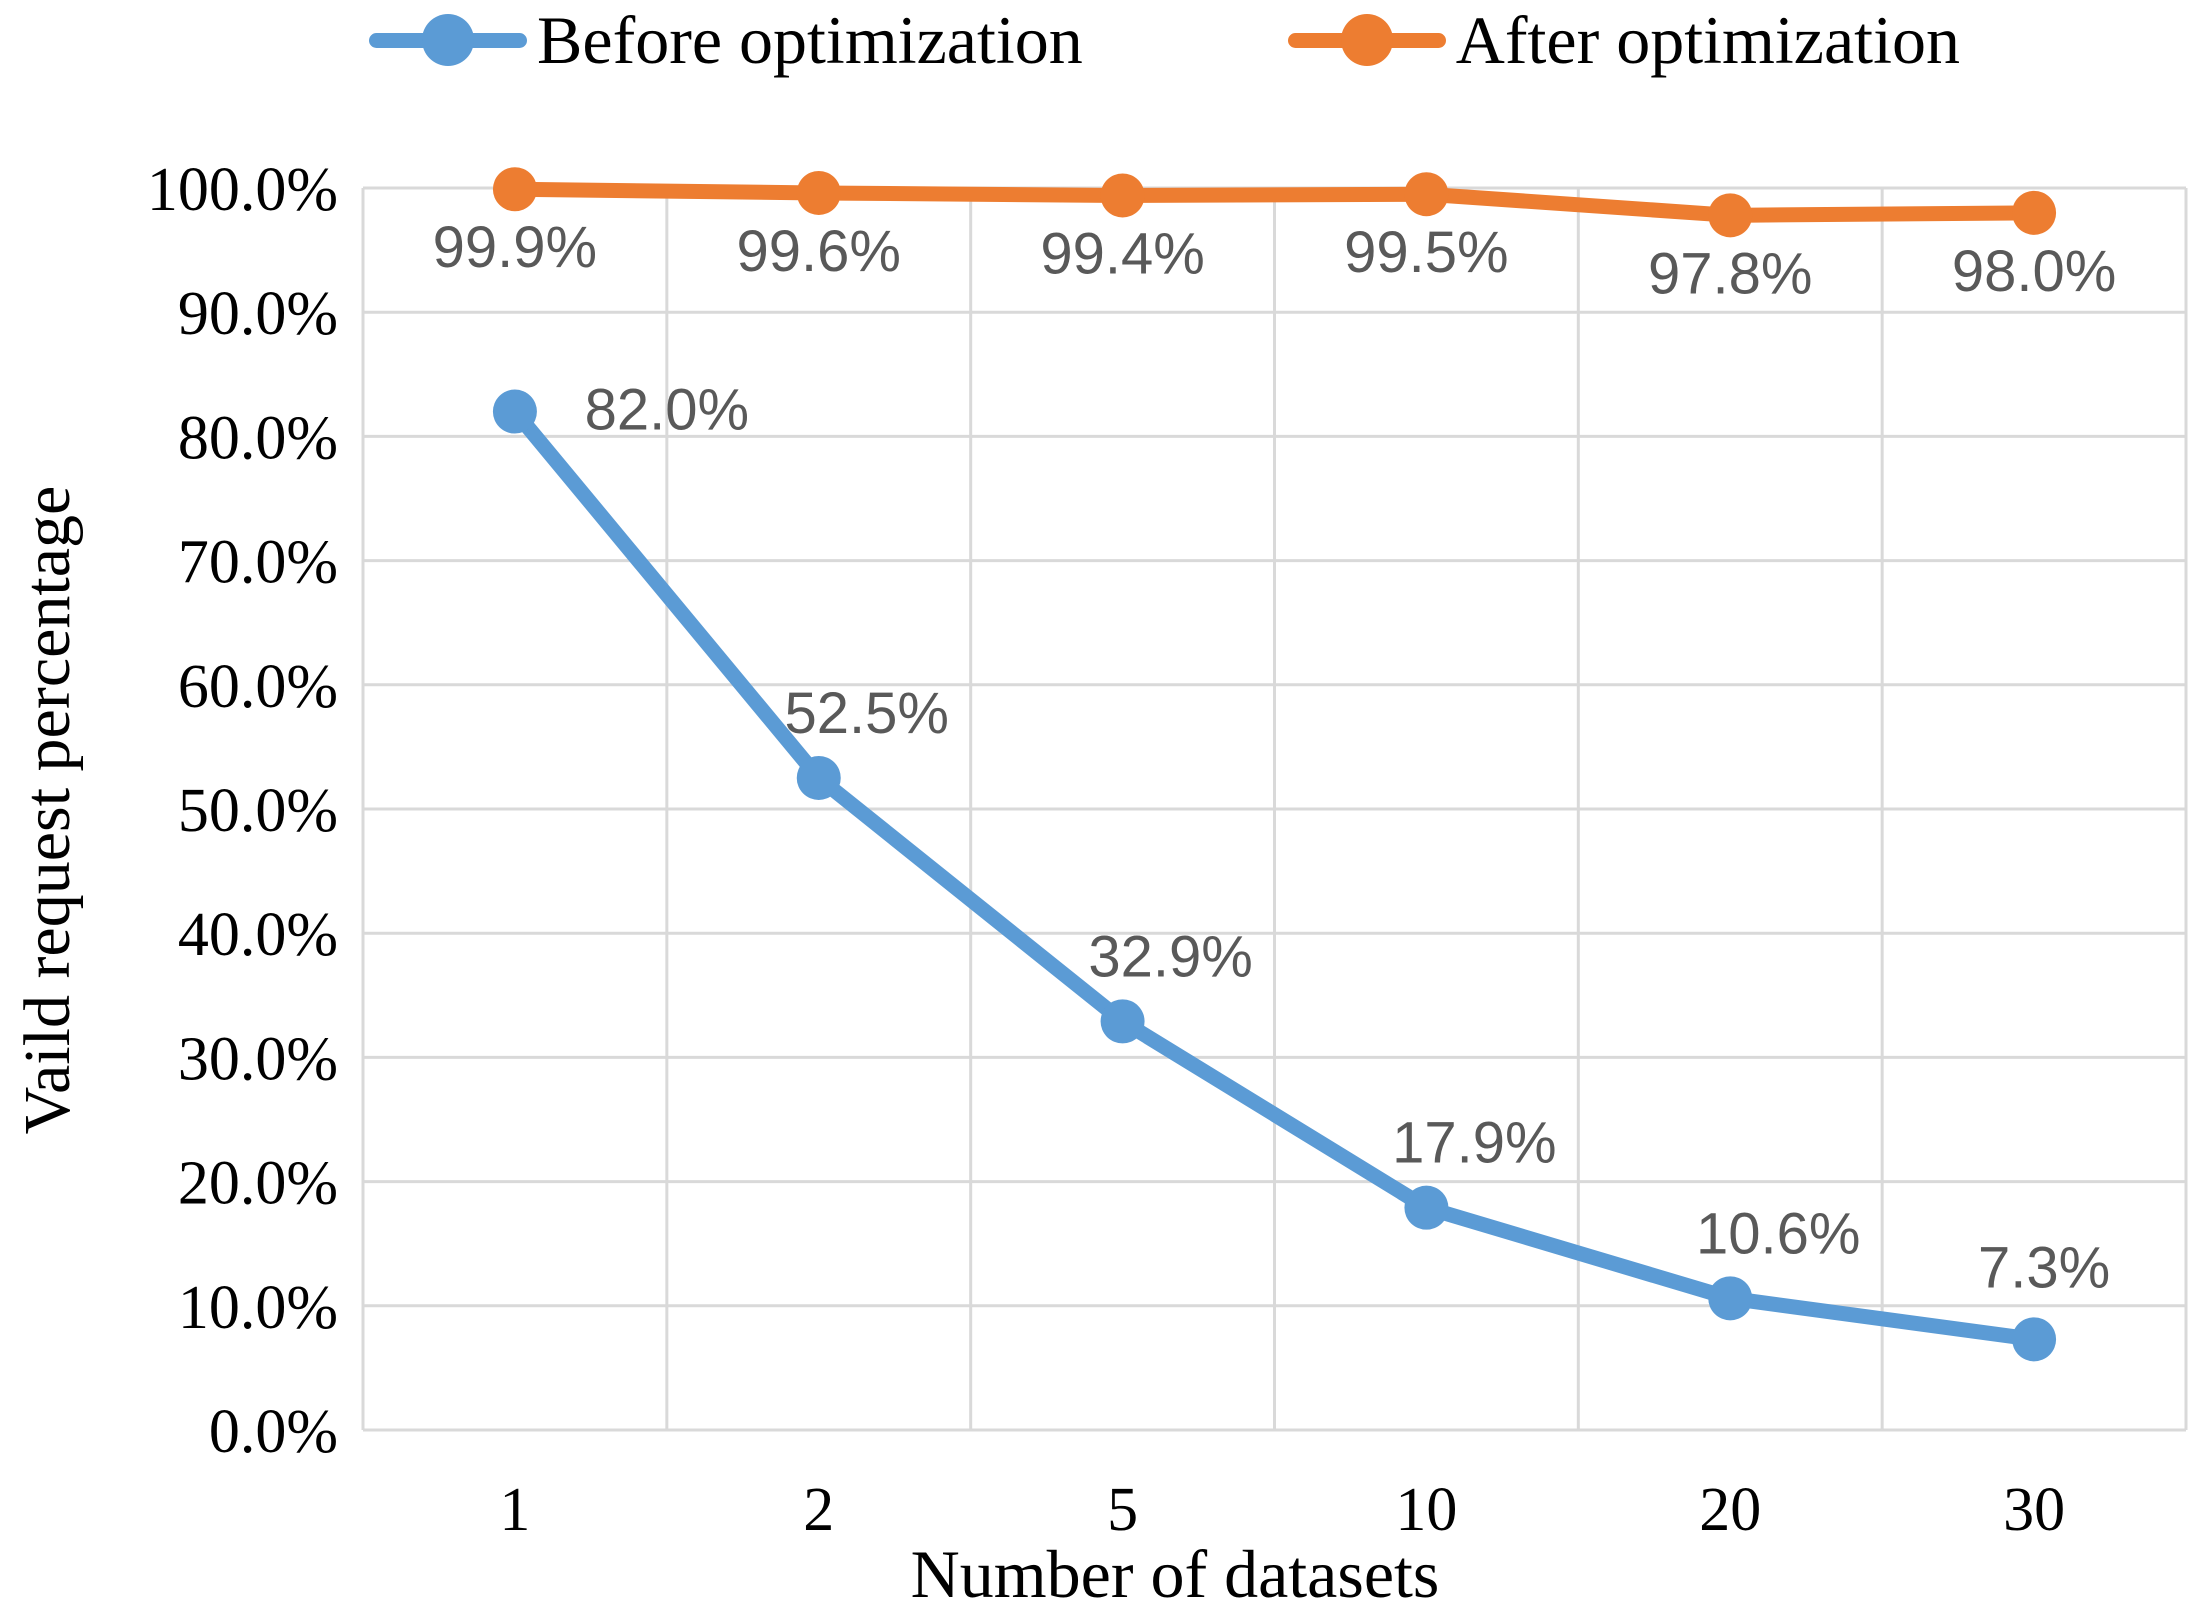 This screenshot has height=1614, width=2189. Describe the element at coordinates (1730, 1510) in the screenshot. I see `x-tick-label: 20` at that location.